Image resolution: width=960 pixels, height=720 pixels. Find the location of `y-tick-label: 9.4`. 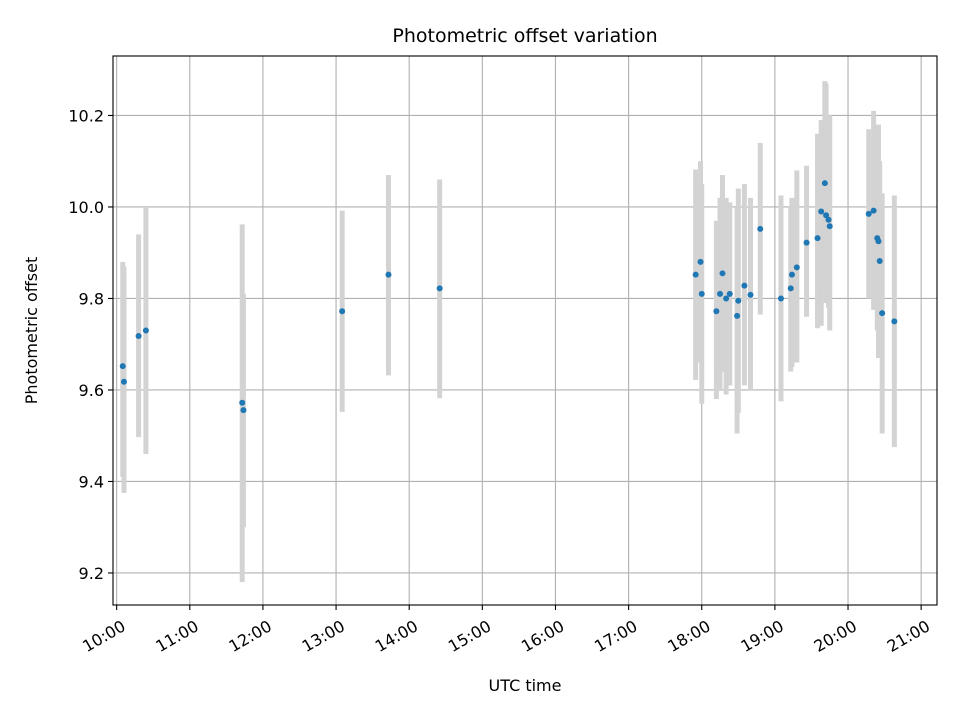

y-tick-label: 9.4 is located at coordinates (91, 481).